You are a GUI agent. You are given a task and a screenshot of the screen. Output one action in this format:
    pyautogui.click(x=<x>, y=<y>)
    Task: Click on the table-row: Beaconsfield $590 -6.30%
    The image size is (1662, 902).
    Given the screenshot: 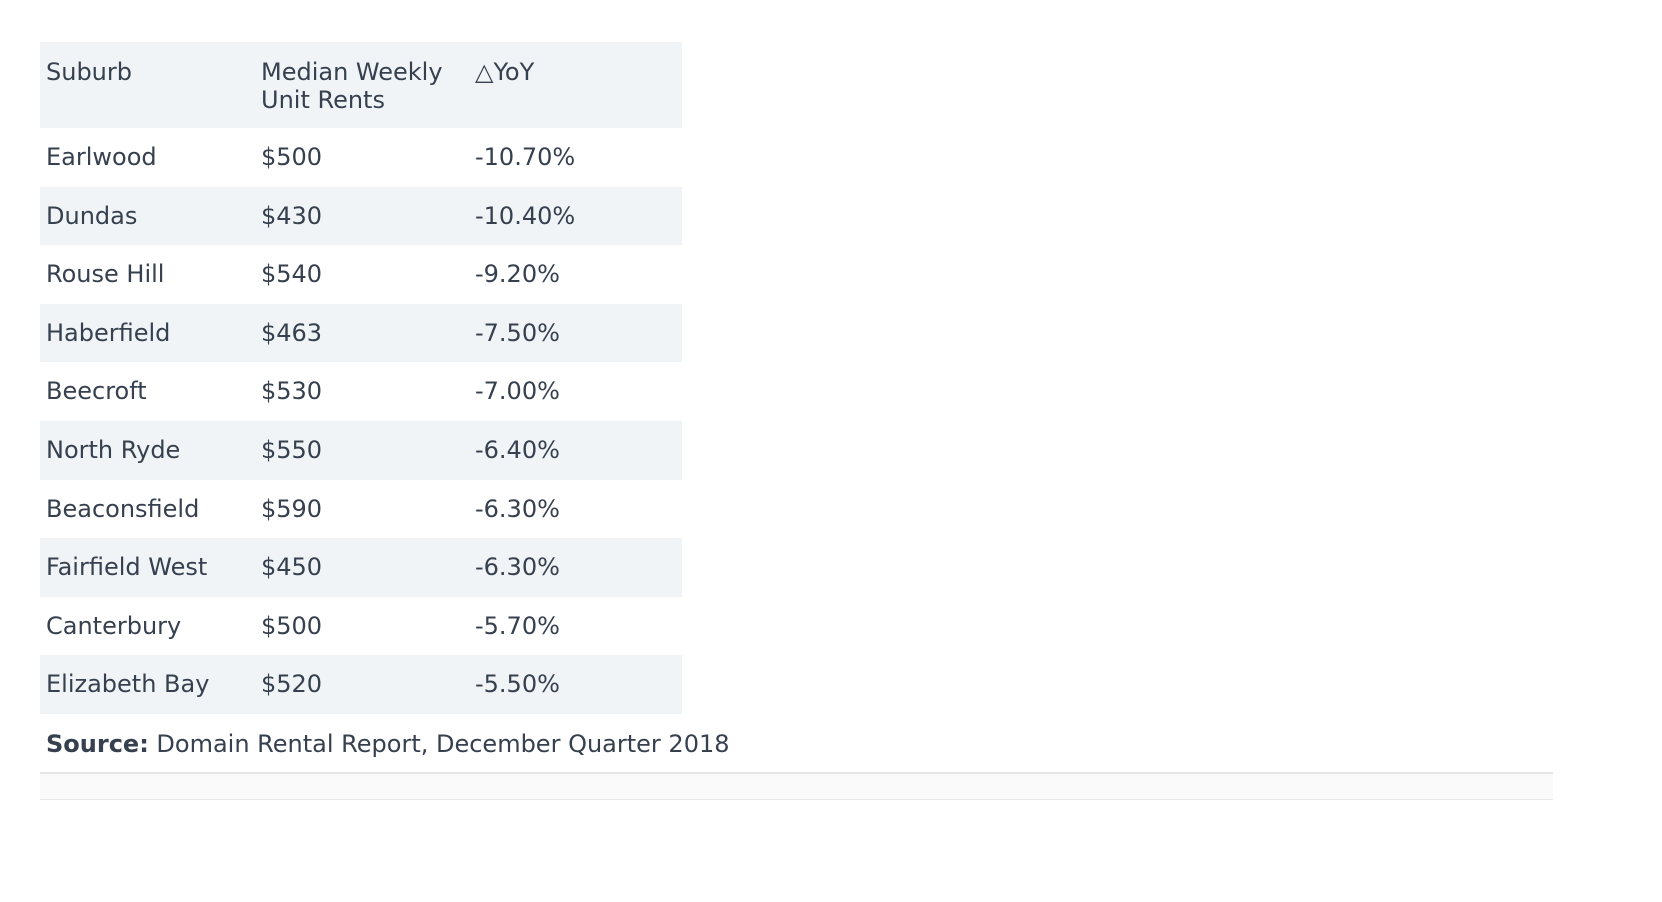 What is the action you would take?
    pyautogui.click(x=361, y=509)
    